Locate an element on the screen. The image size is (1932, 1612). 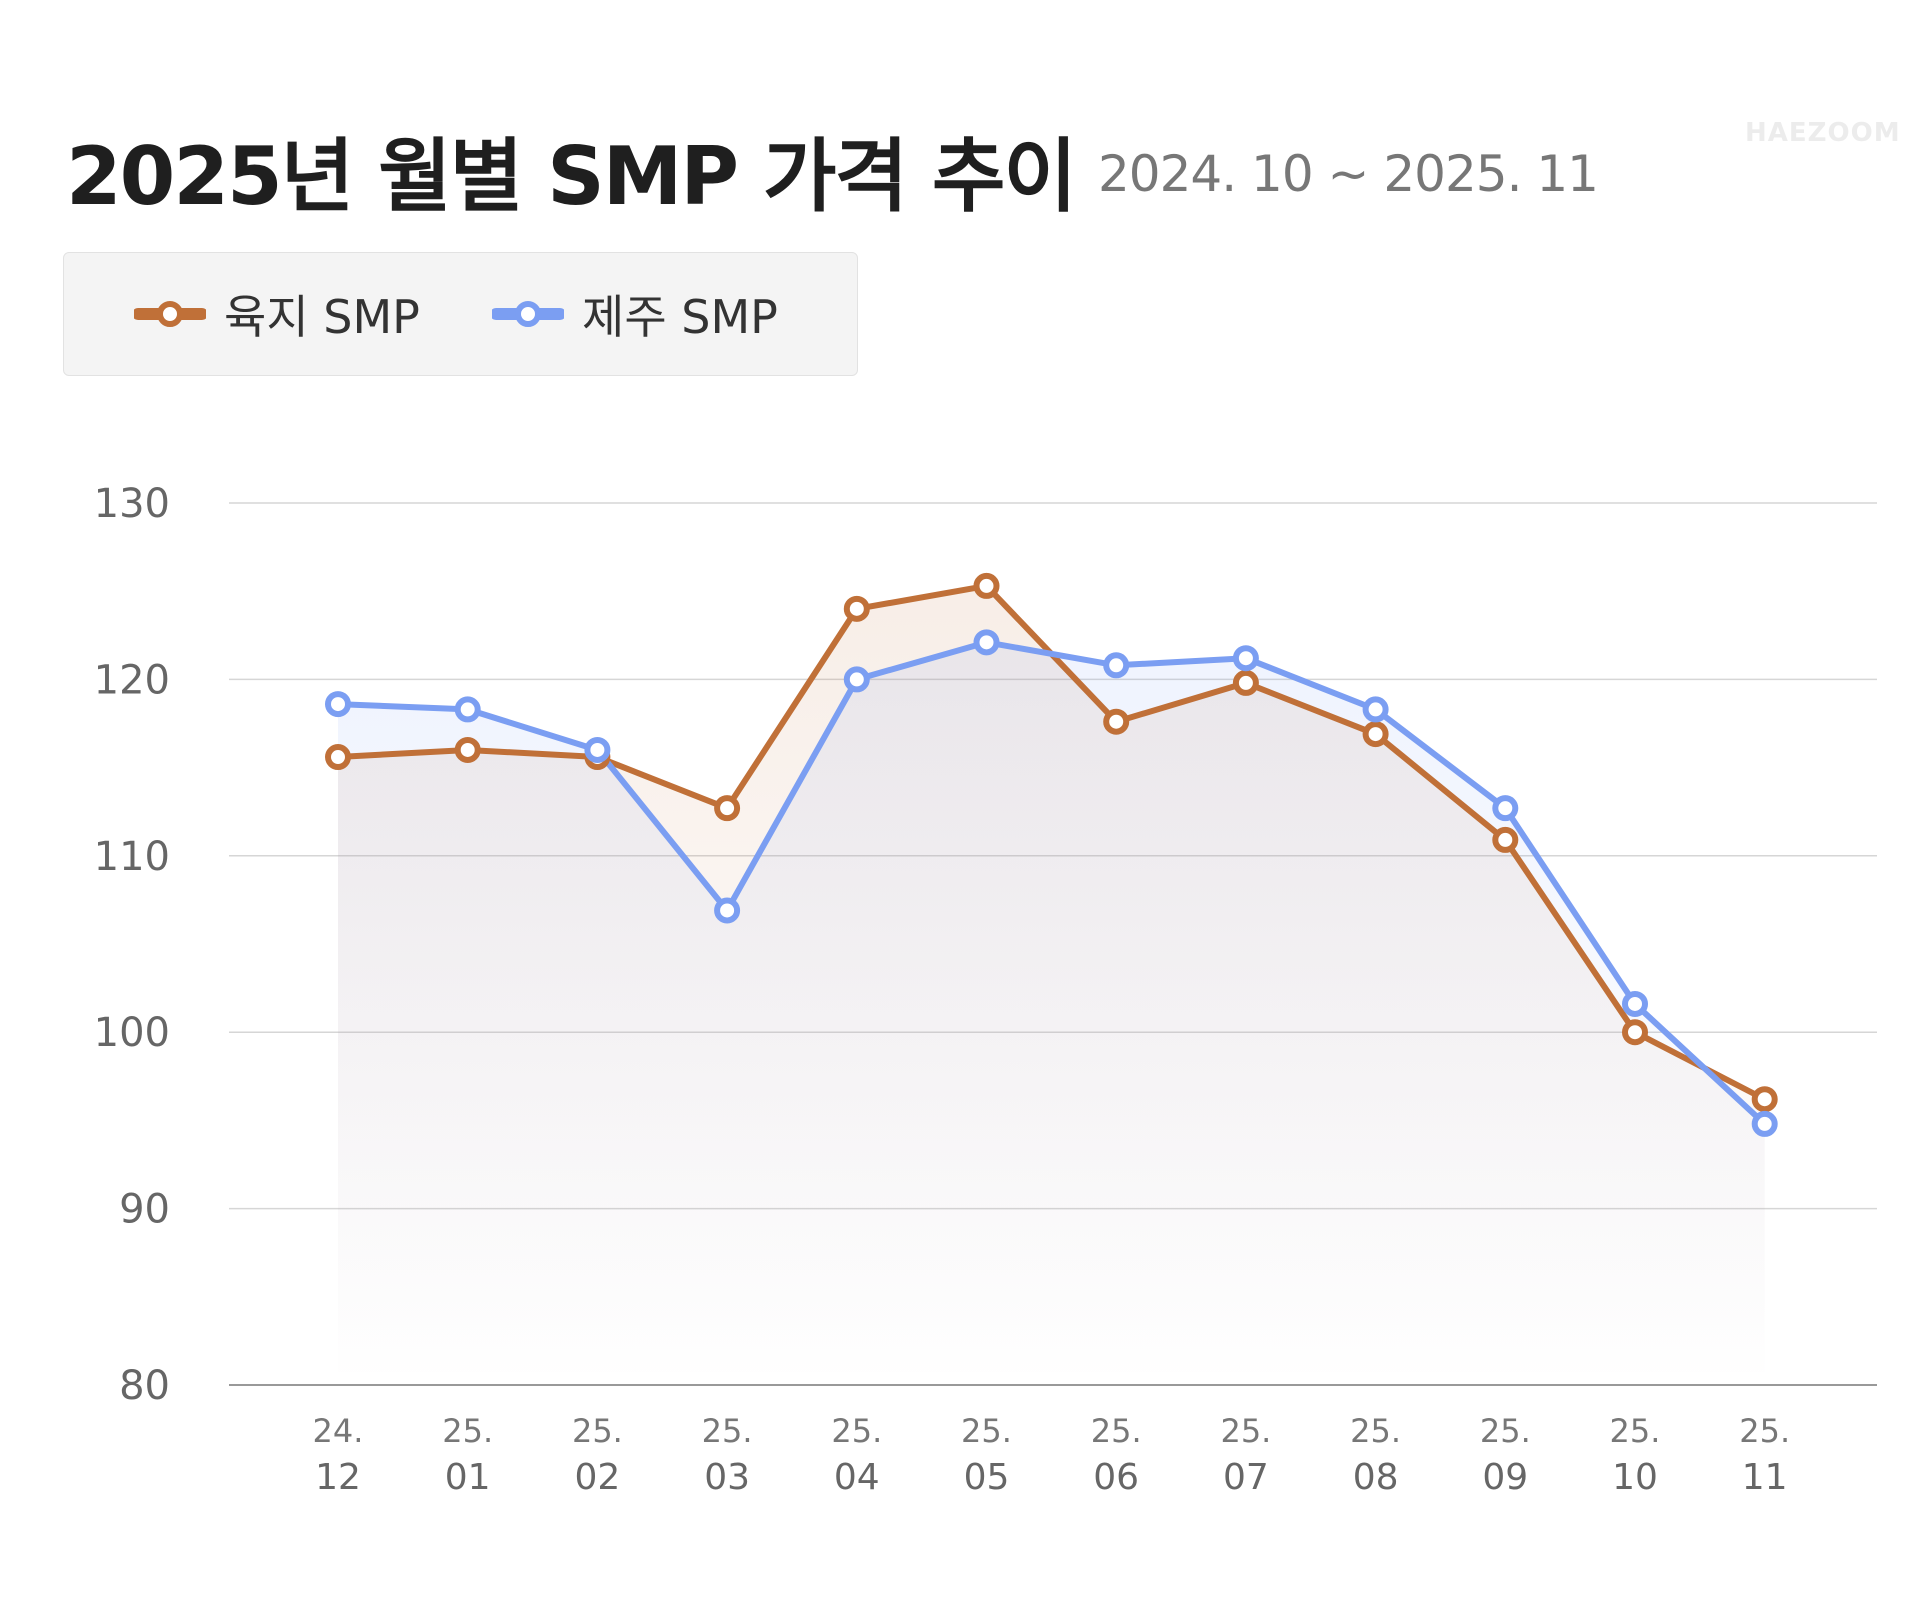
x-tick-label-month: 10 is located at coordinates (1635, 1477).